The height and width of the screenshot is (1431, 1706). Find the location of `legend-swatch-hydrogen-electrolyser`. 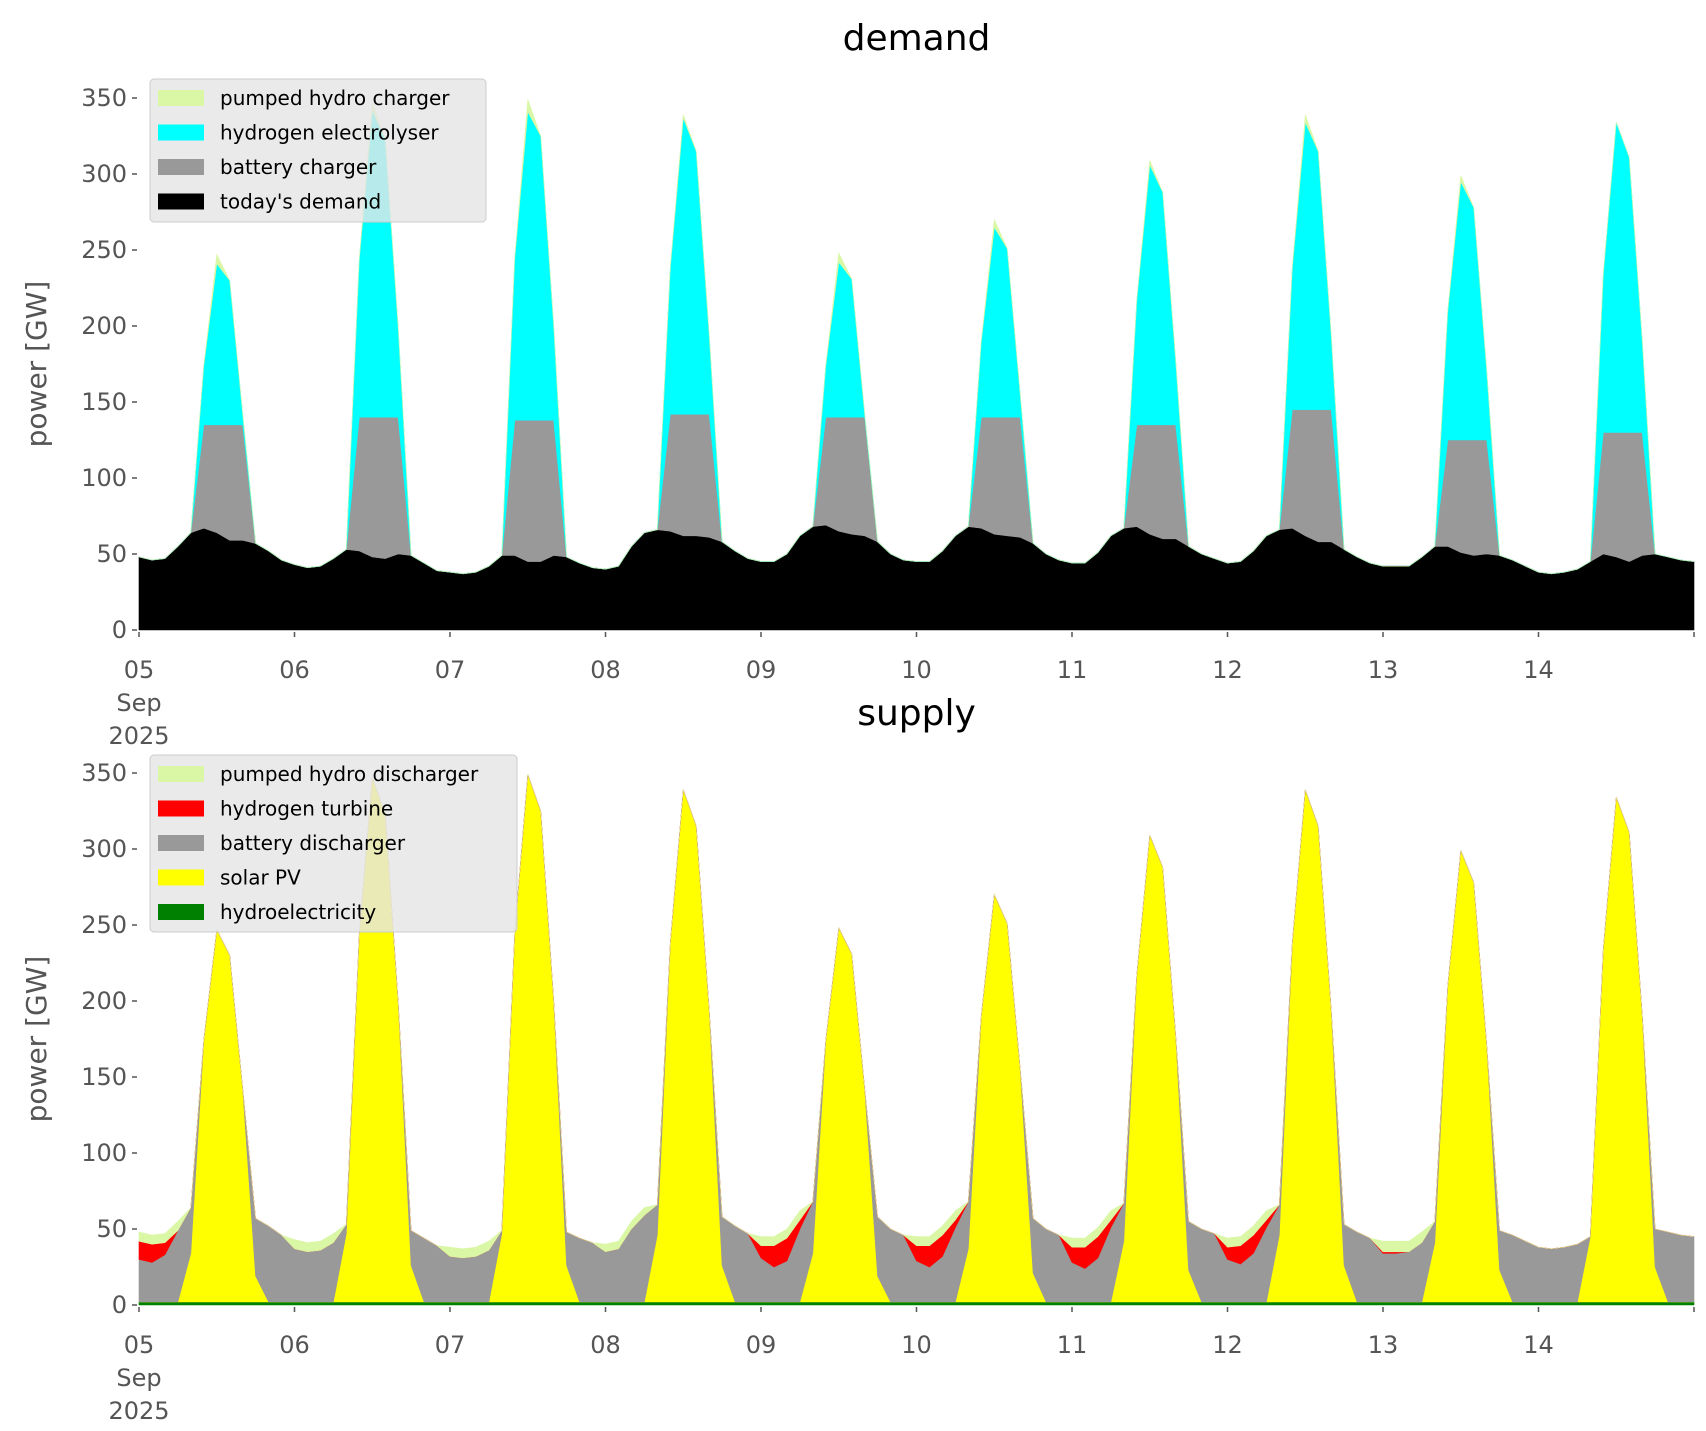

legend-swatch-hydrogen-electrolyser is located at coordinates (181, 132).